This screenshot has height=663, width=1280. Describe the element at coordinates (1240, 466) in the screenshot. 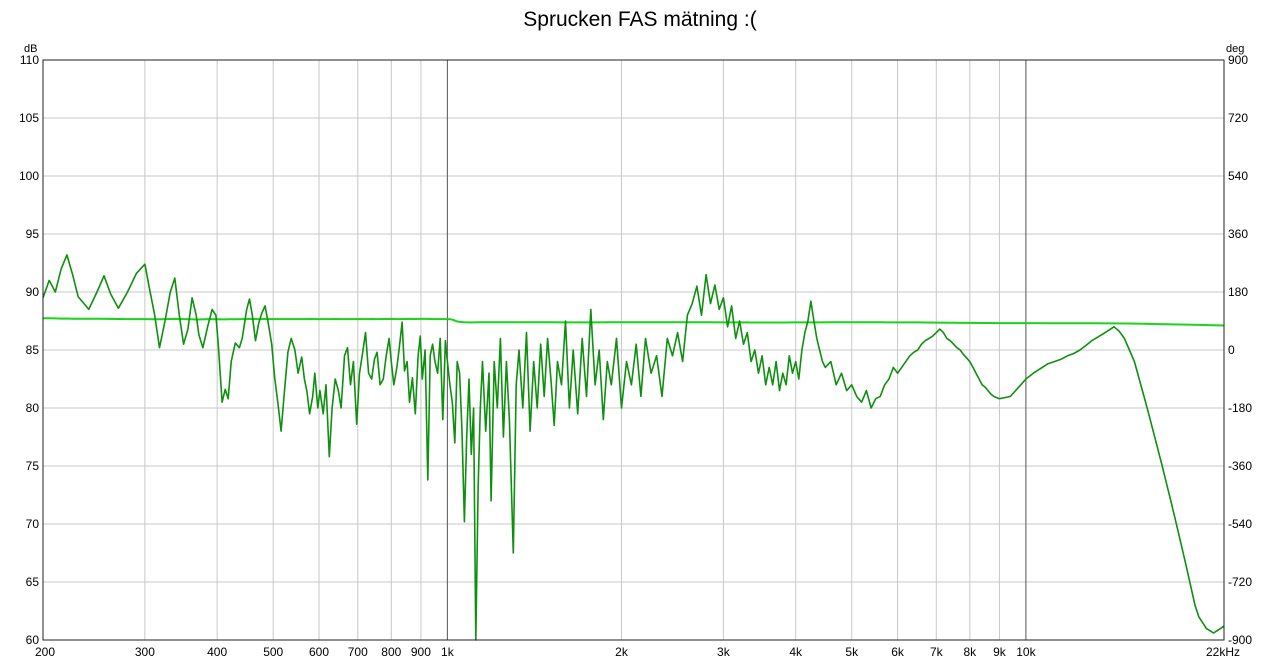

I see `y-right-tick-label: -360` at that location.